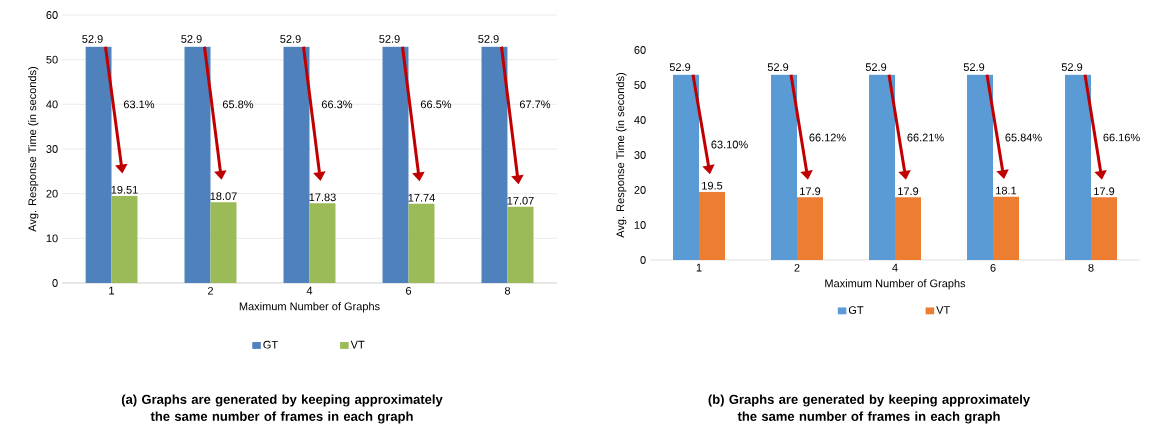 The width and height of the screenshot is (1159, 439). Describe the element at coordinates (1006, 190) in the screenshot. I see `data-label: 18.1` at that location.